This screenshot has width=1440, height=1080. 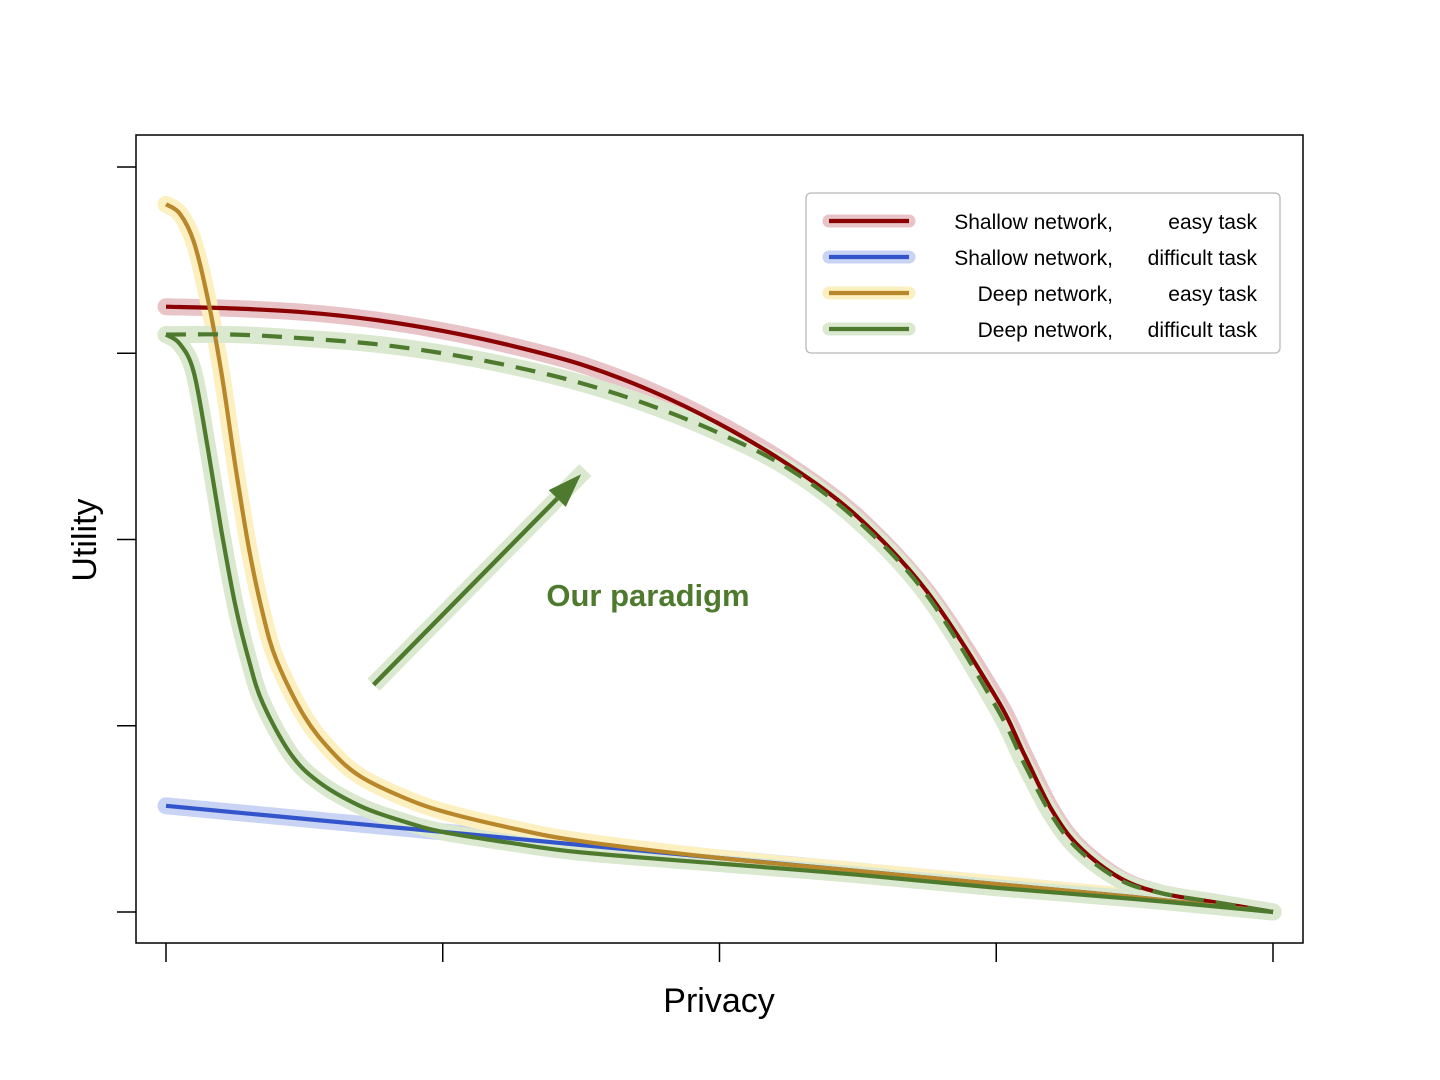 What do you see at coordinates (1045, 330) in the screenshot?
I see `legend-name-3: Deep network,` at bounding box center [1045, 330].